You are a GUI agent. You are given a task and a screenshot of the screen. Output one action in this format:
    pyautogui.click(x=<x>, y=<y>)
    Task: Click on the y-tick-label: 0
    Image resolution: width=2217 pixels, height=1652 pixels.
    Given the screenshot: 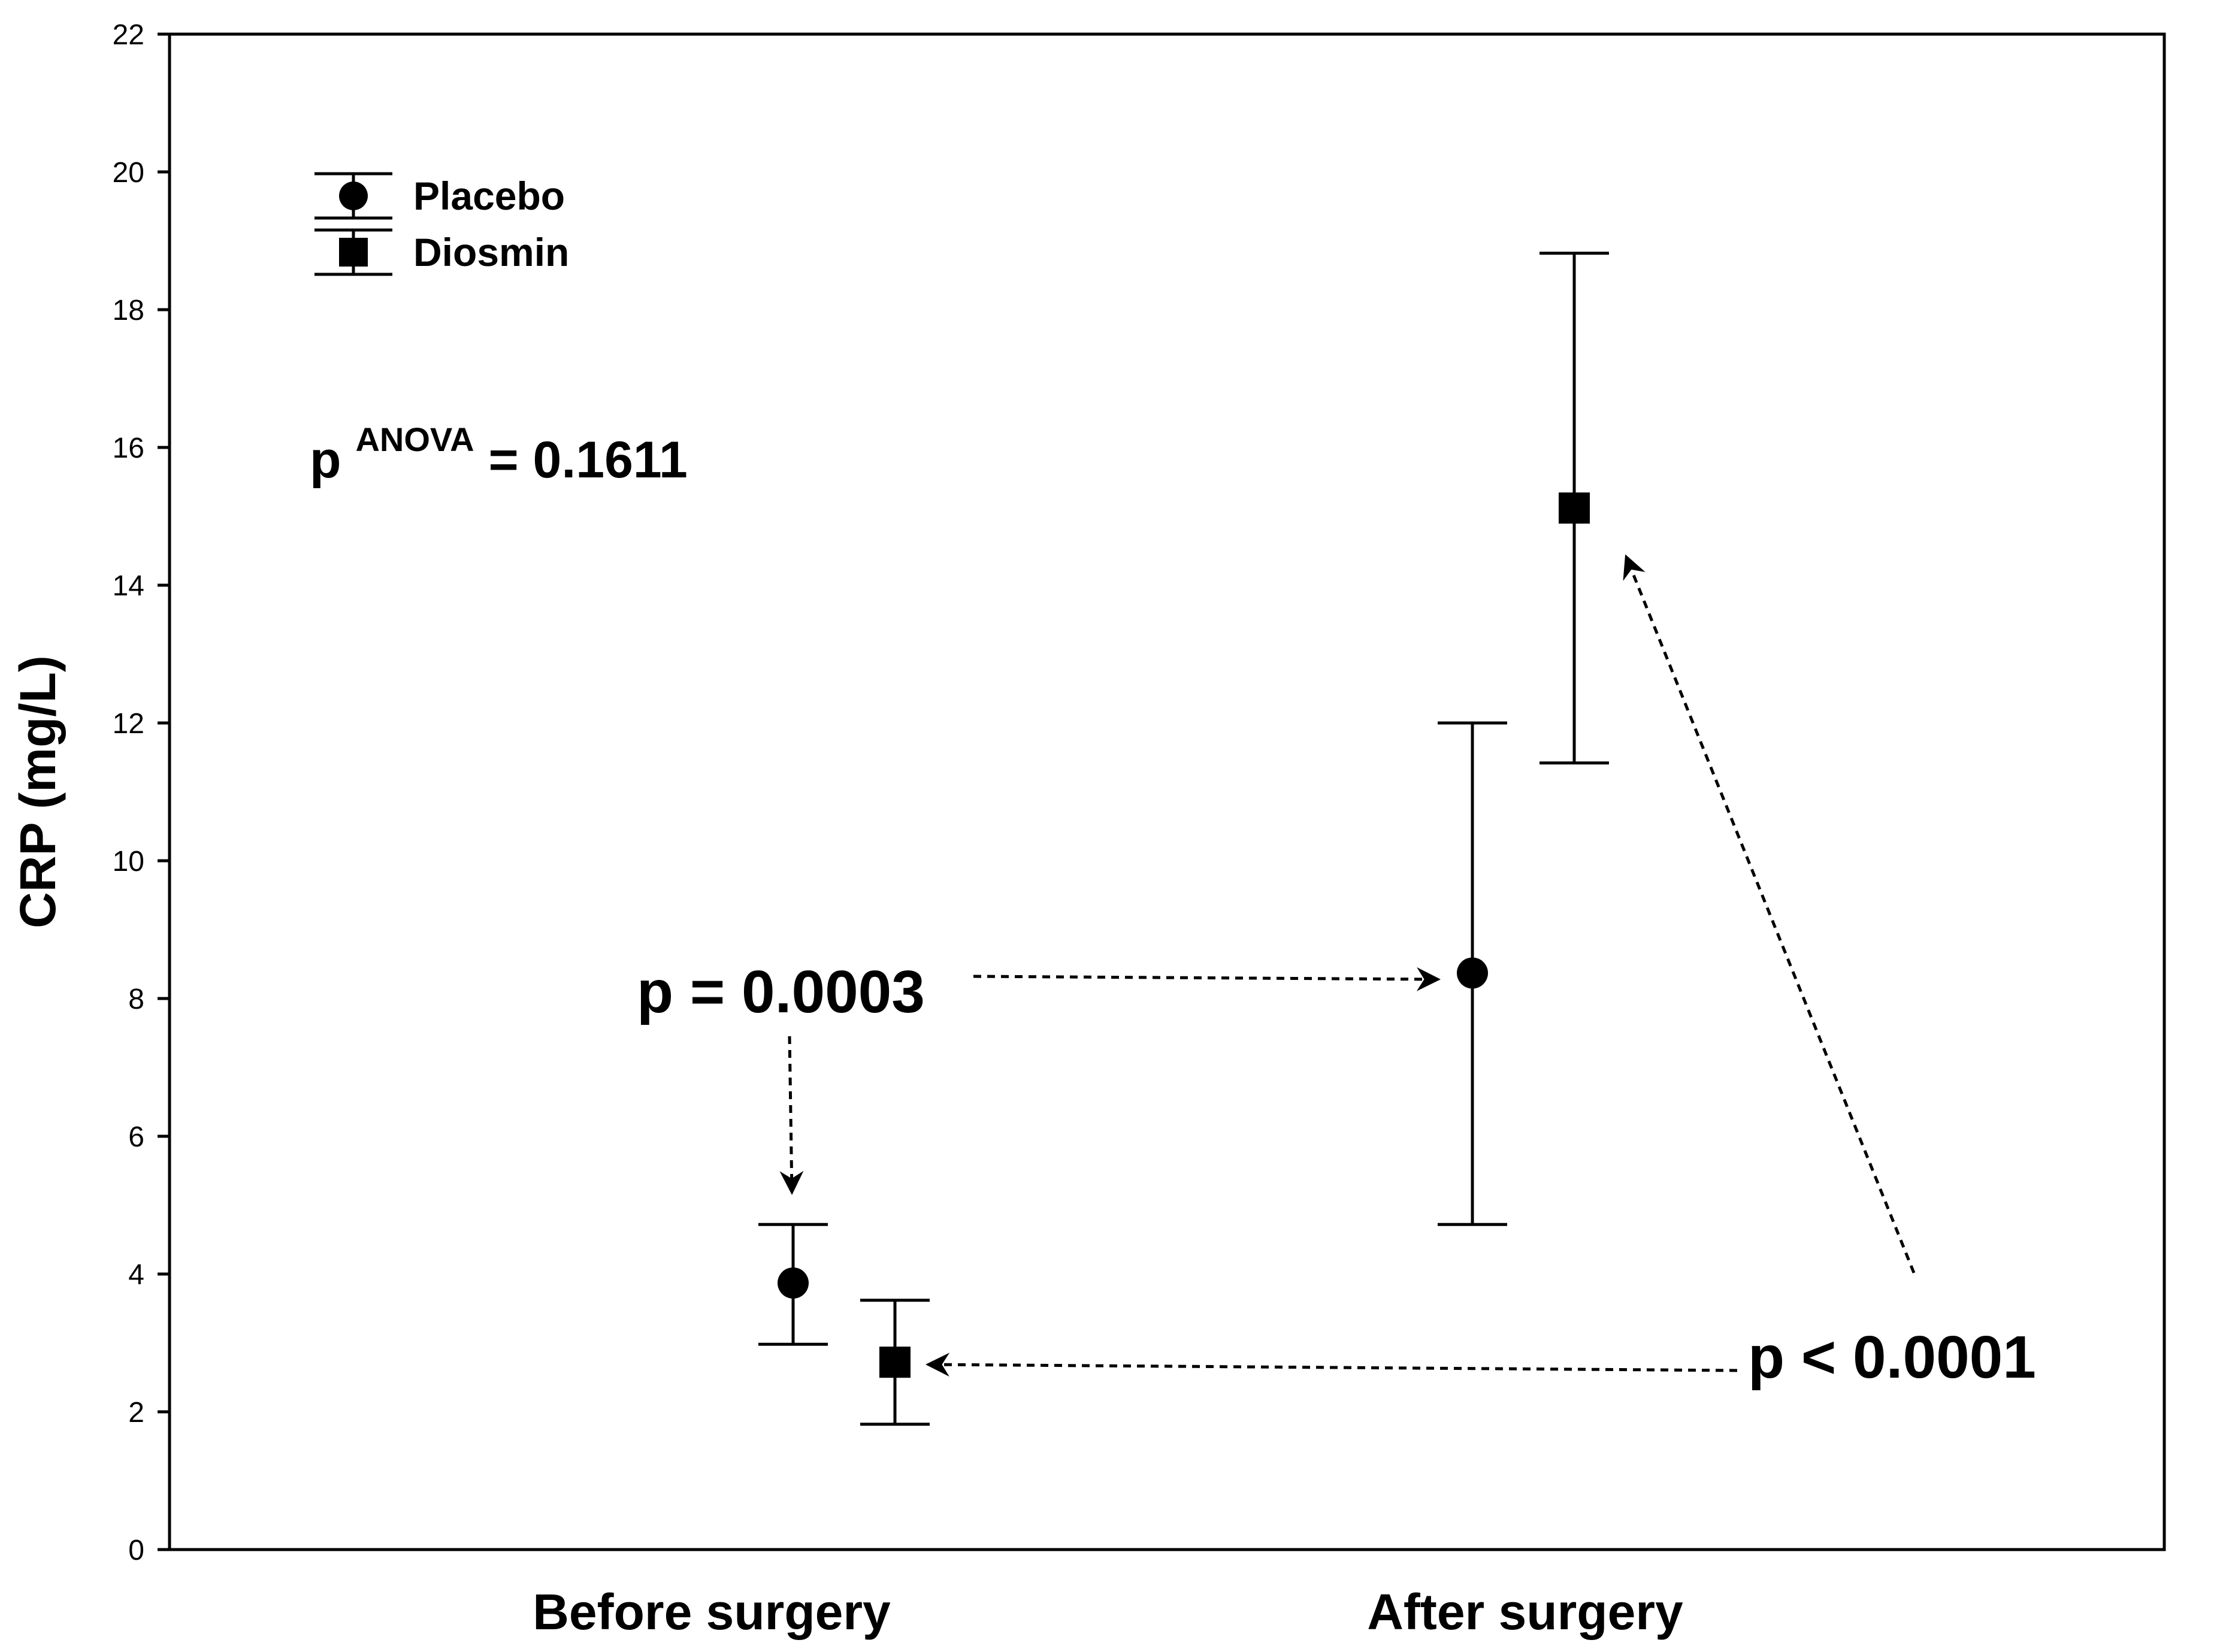 What is the action you would take?
    pyautogui.click(x=136, y=1550)
    